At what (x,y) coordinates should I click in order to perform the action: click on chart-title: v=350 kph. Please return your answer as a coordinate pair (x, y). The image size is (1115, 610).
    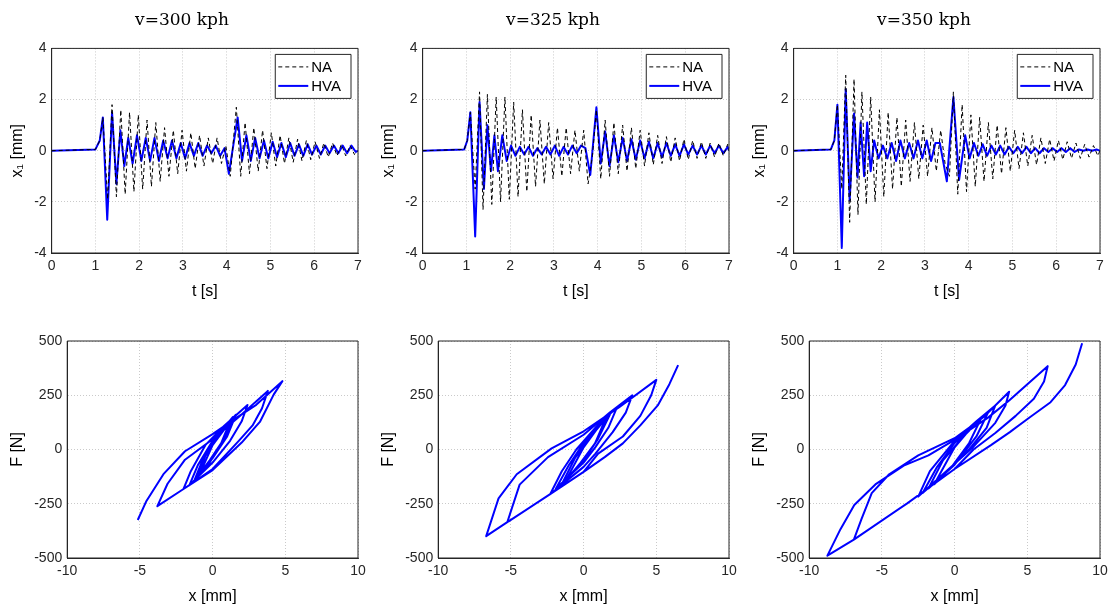
    Looking at the image, I should click on (923, 18).